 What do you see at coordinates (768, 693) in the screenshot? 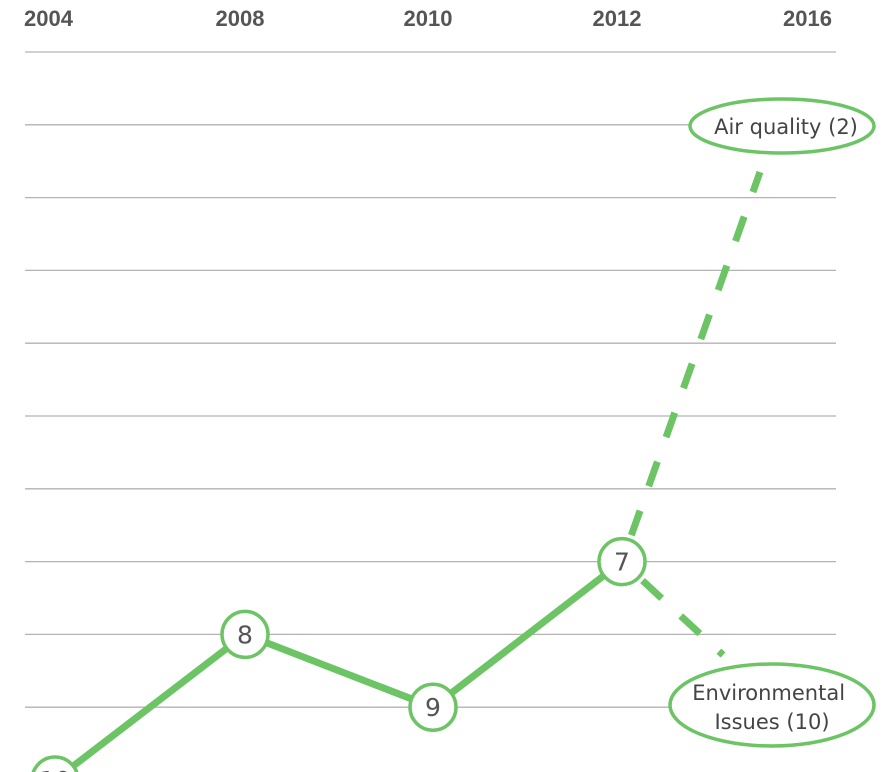
I see `environmental-issues-label-line-1: Environmental` at bounding box center [768, 693].